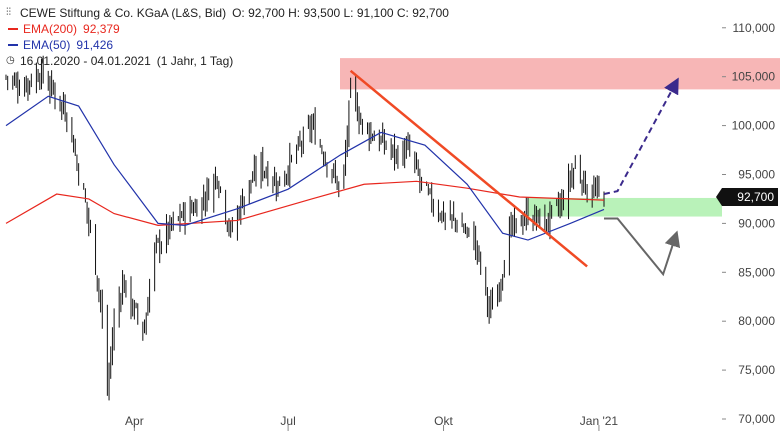  What do you see at coordinates (754, 28) in the screenshot?
I see `y-tick-label-8: 110,000` at bounding box center [754, 28].